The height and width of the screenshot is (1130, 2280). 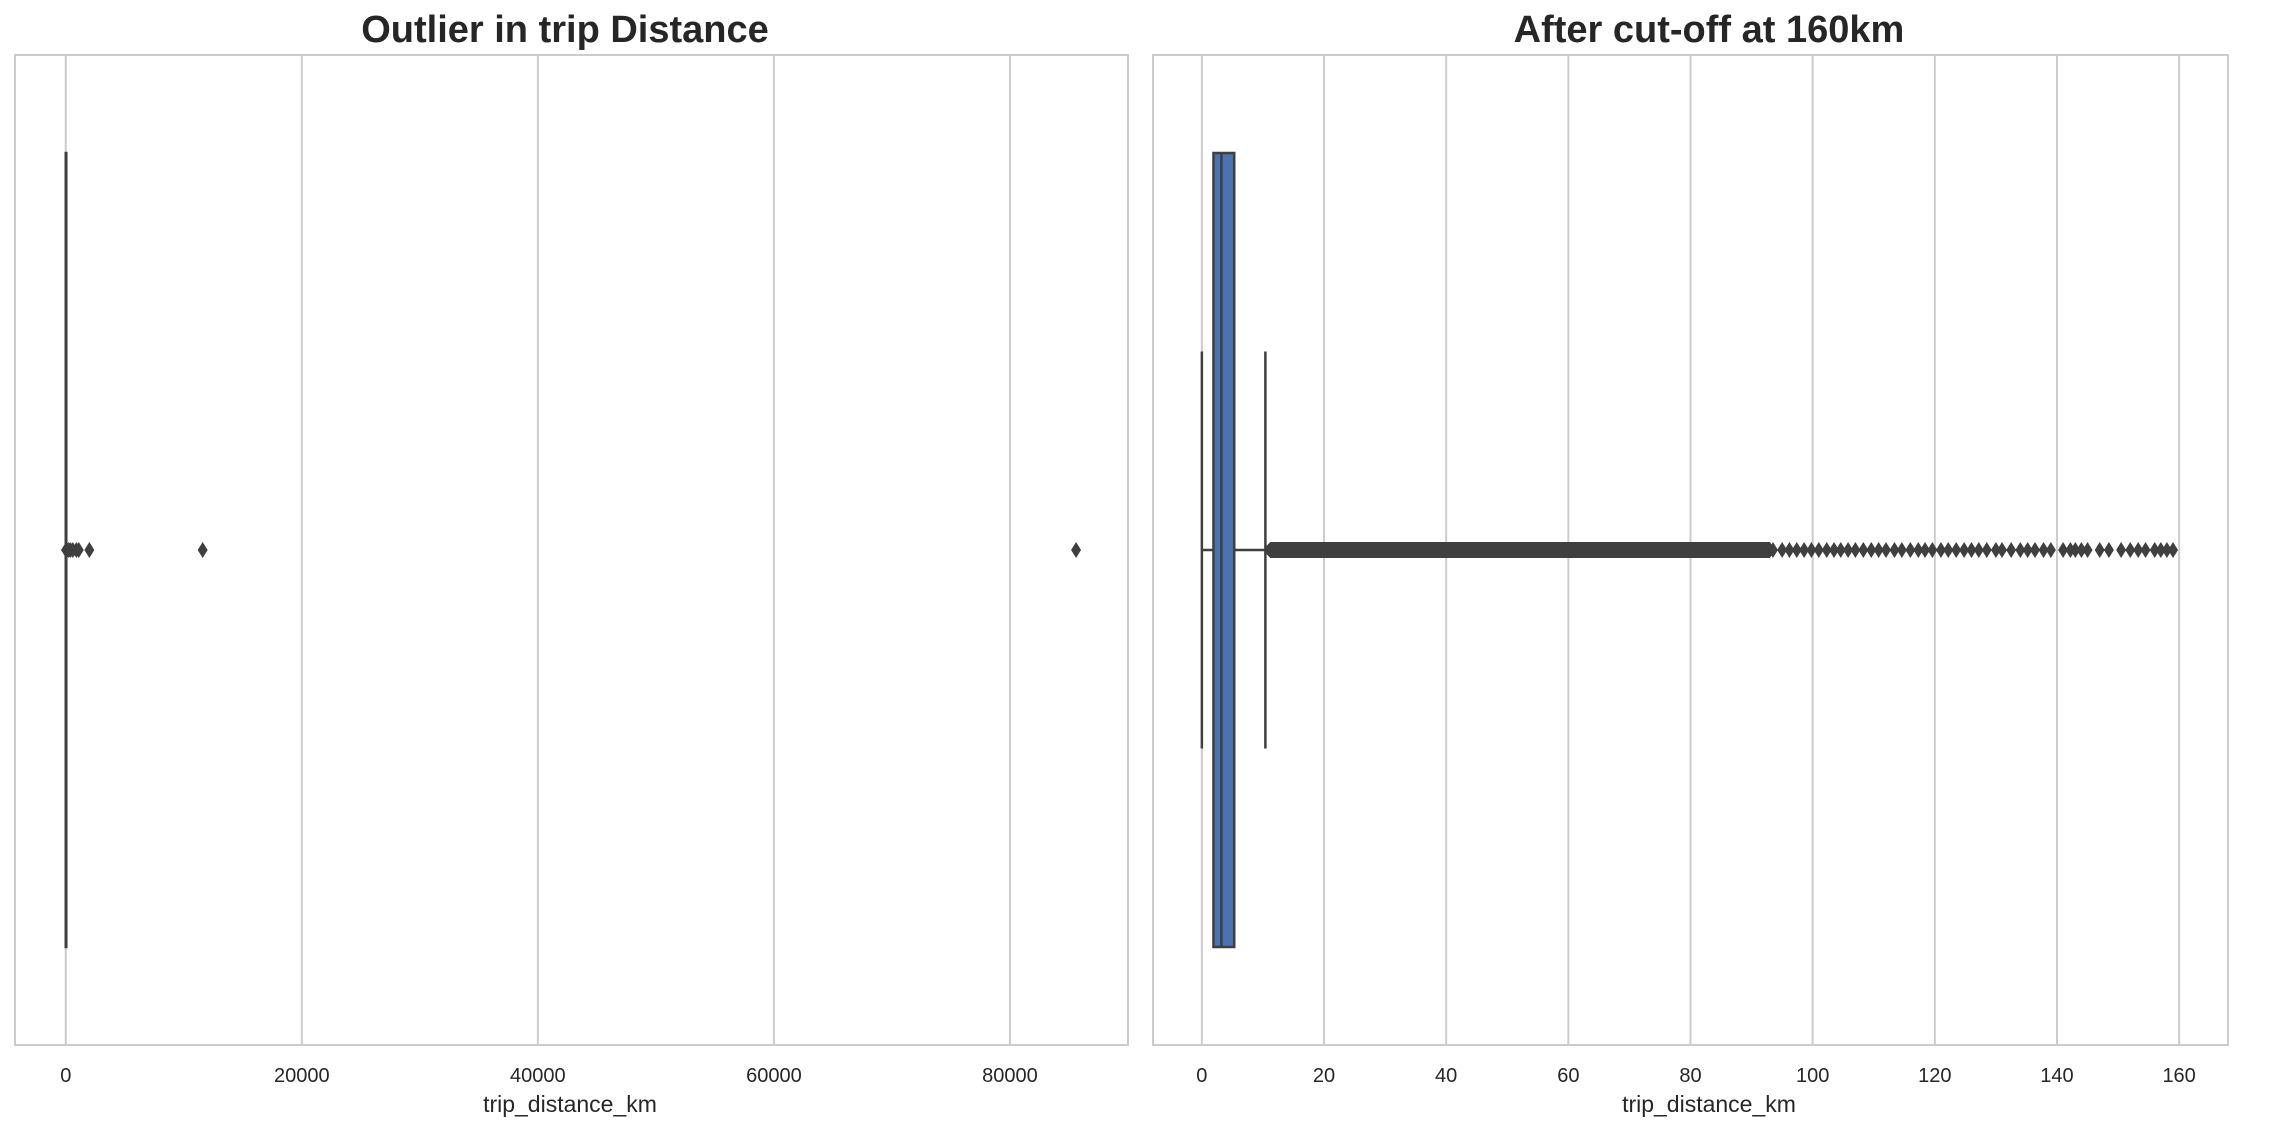 What do you see at coordinates (570, 1104) in the screenshot?
I see `x-axis-label-left: trip_distance_km` at bounding box center [570, 1104].